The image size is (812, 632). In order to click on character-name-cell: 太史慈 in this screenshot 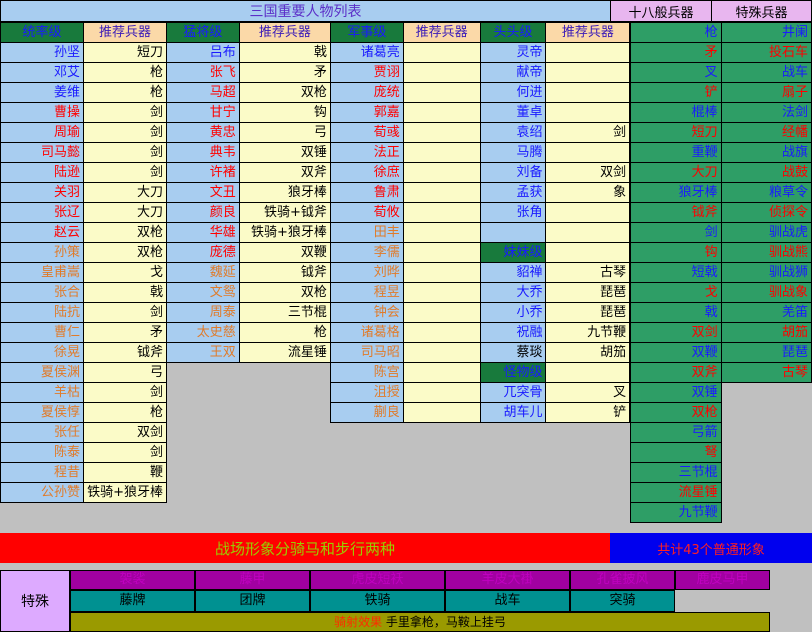, I will do `click(202, 332)`.